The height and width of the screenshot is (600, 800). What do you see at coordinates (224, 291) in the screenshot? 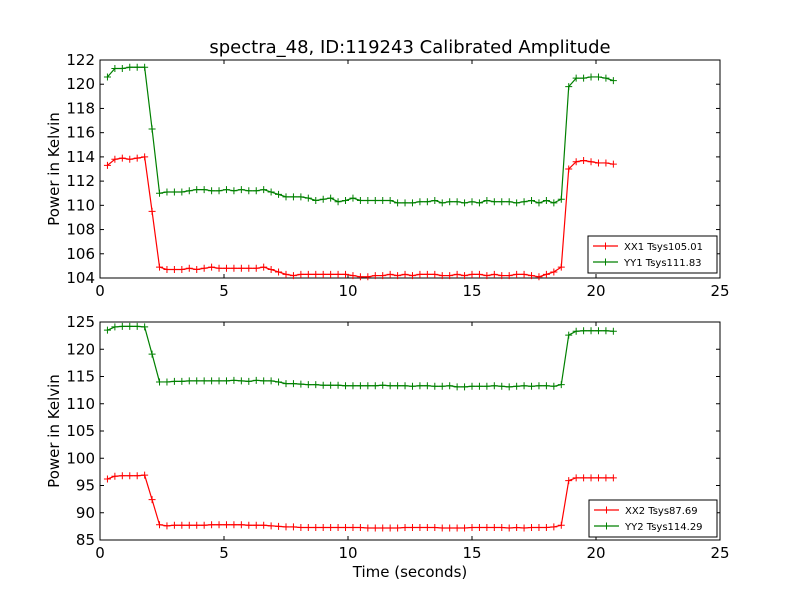
I see `x-tick-label: 5` at bounding box center [224, 291].